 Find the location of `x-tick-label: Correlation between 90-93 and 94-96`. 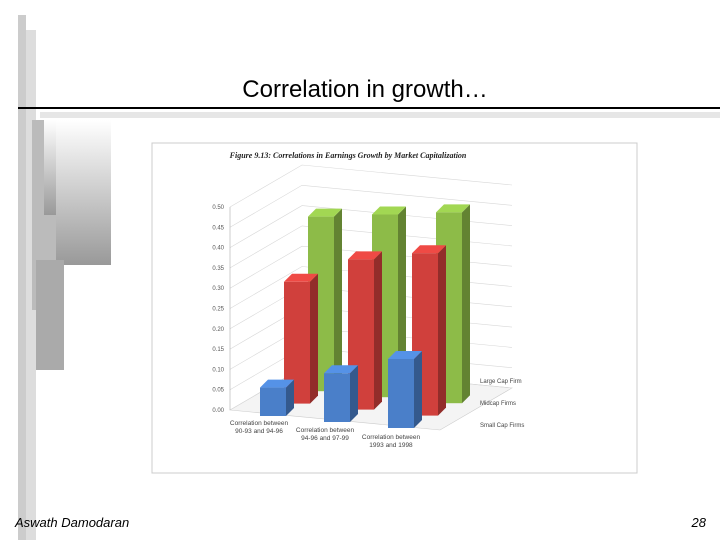

x-tick-label: Correlation between 90-93 and 94-96 is located at coordinates (259, 427).